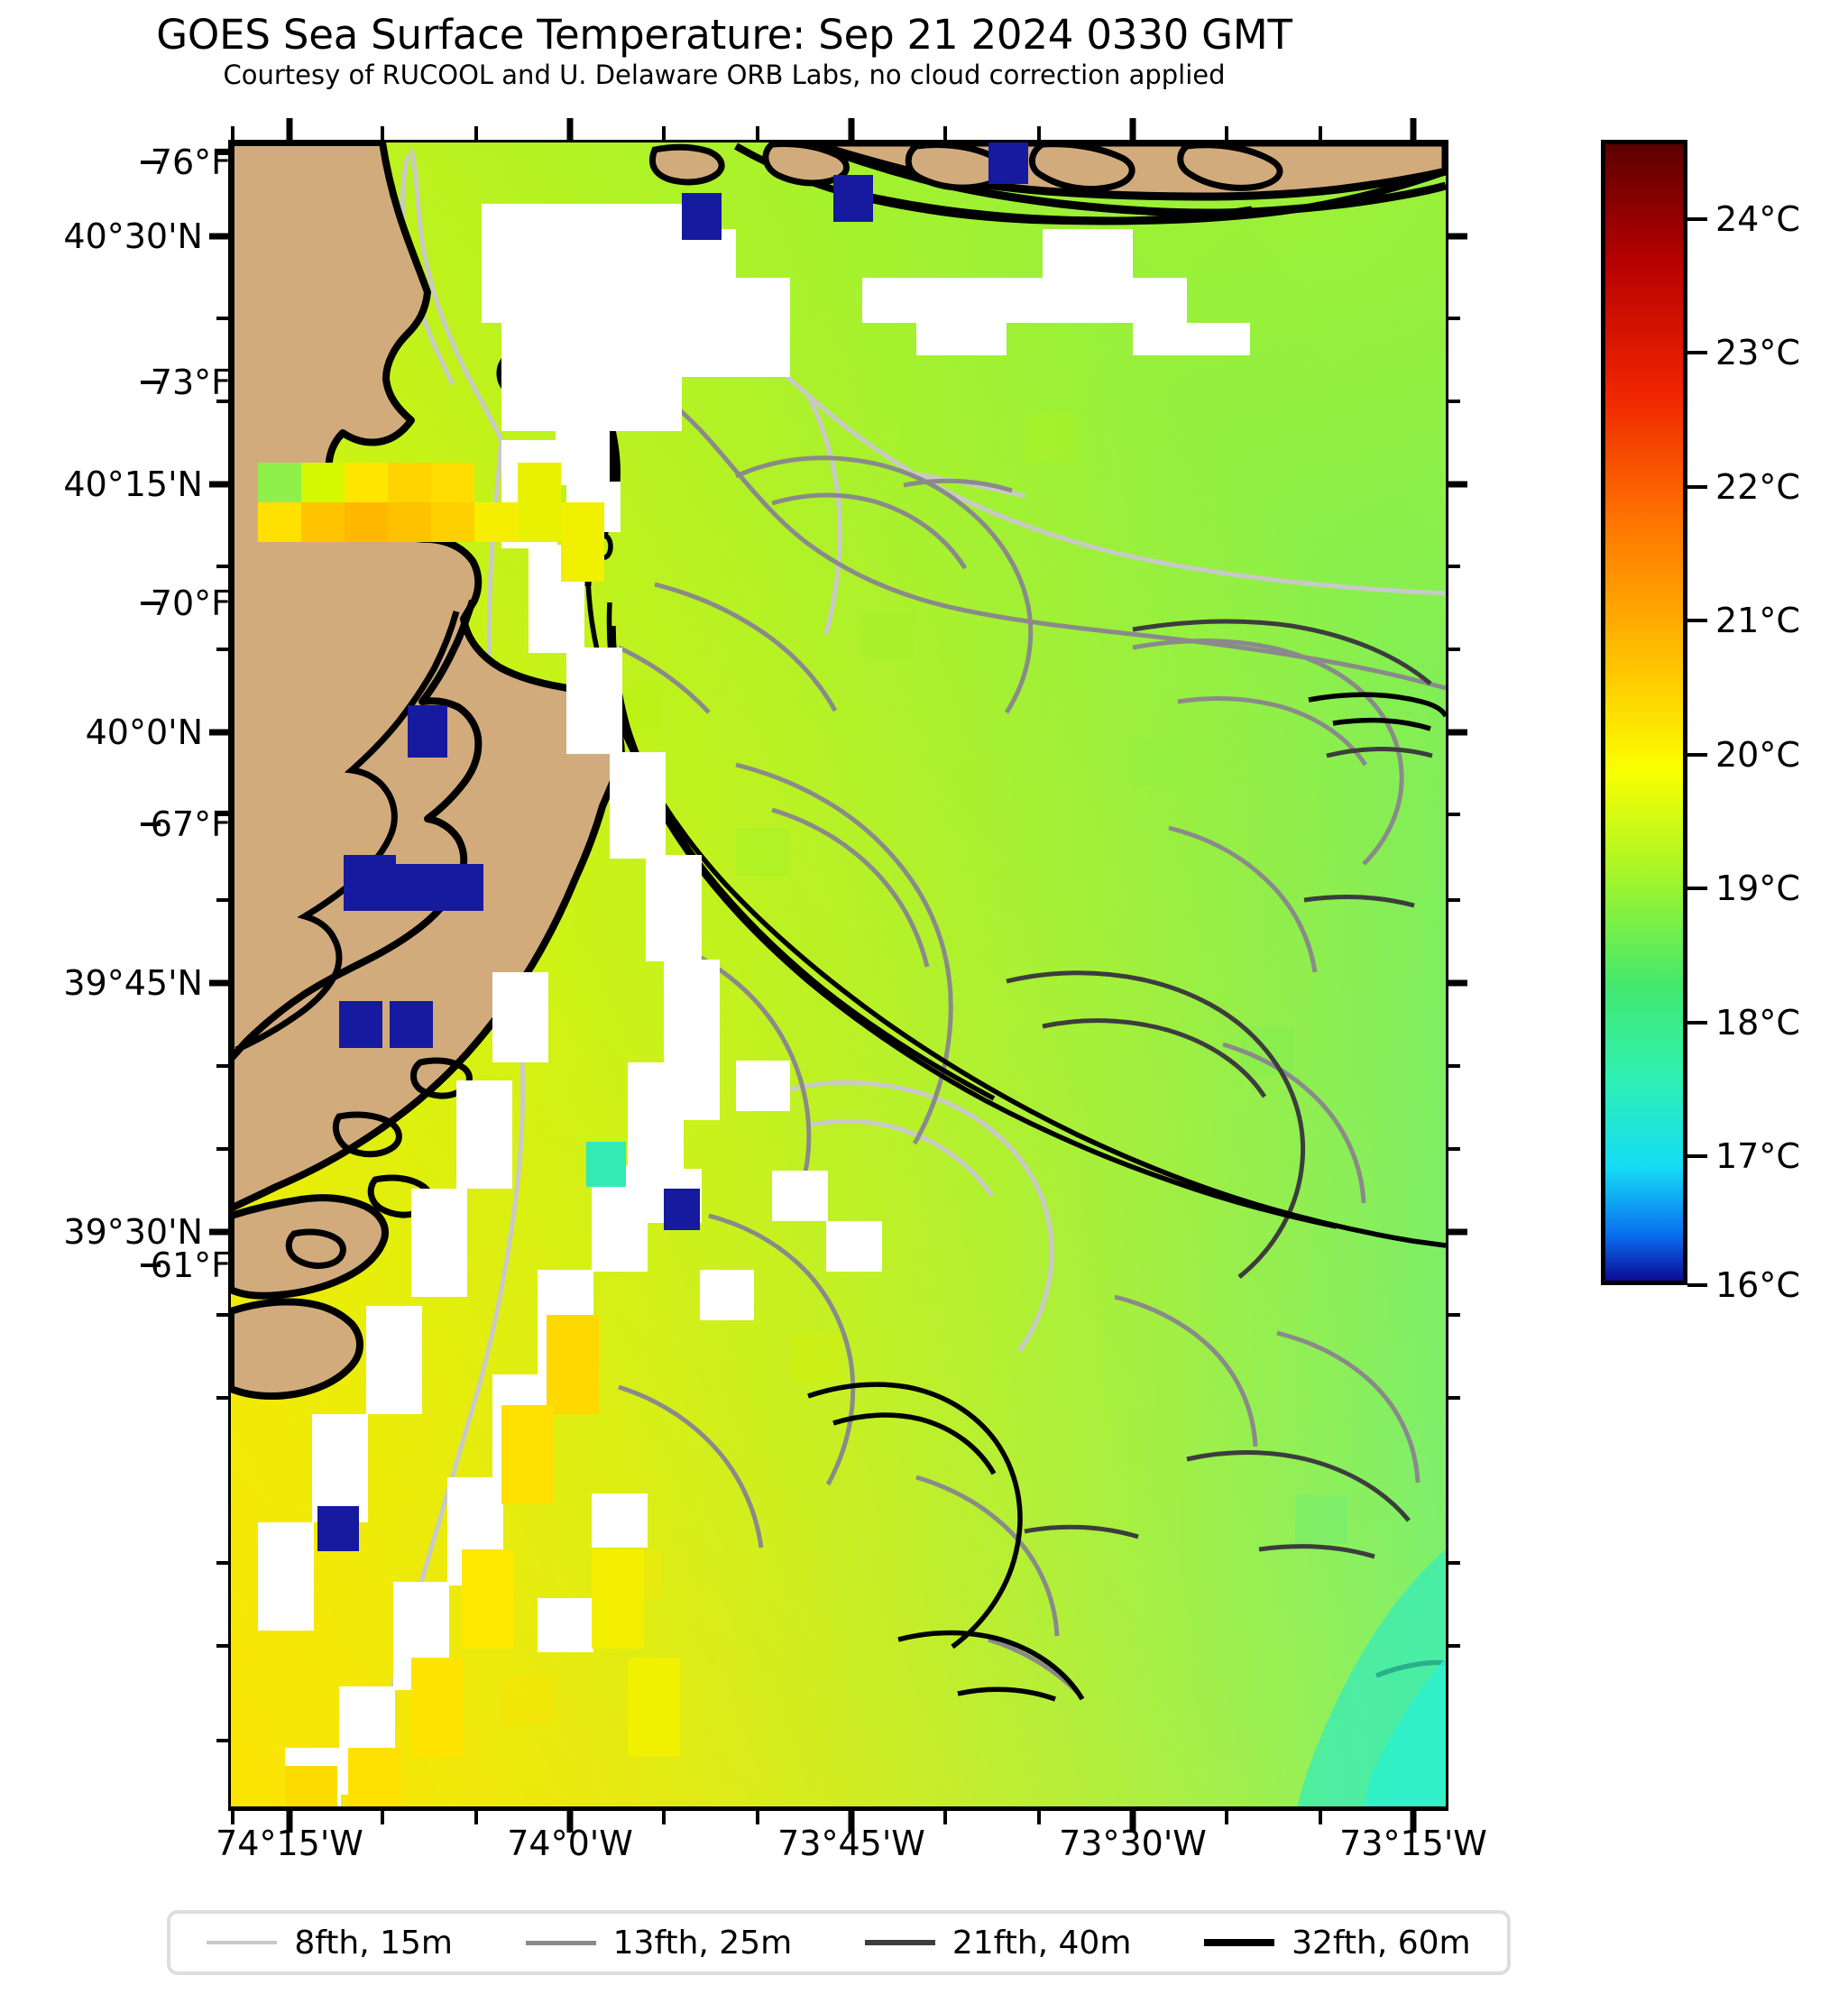 The width and height of the screenshot is (1848, 1994). What do you see at coordinates (133, 1232) in the screenshot?
I see `lat-label-3930: 39°30'N` at bounding box center [133, 1232].